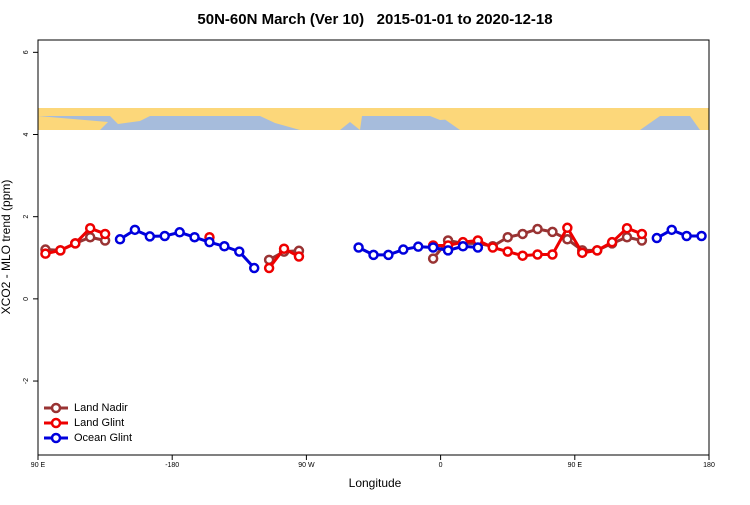 The image size is (750, 505). What do you see at coordinates (26, 299) in the screenshot?
I see `y-tick-label: 0` at bounding box center [26, 299].